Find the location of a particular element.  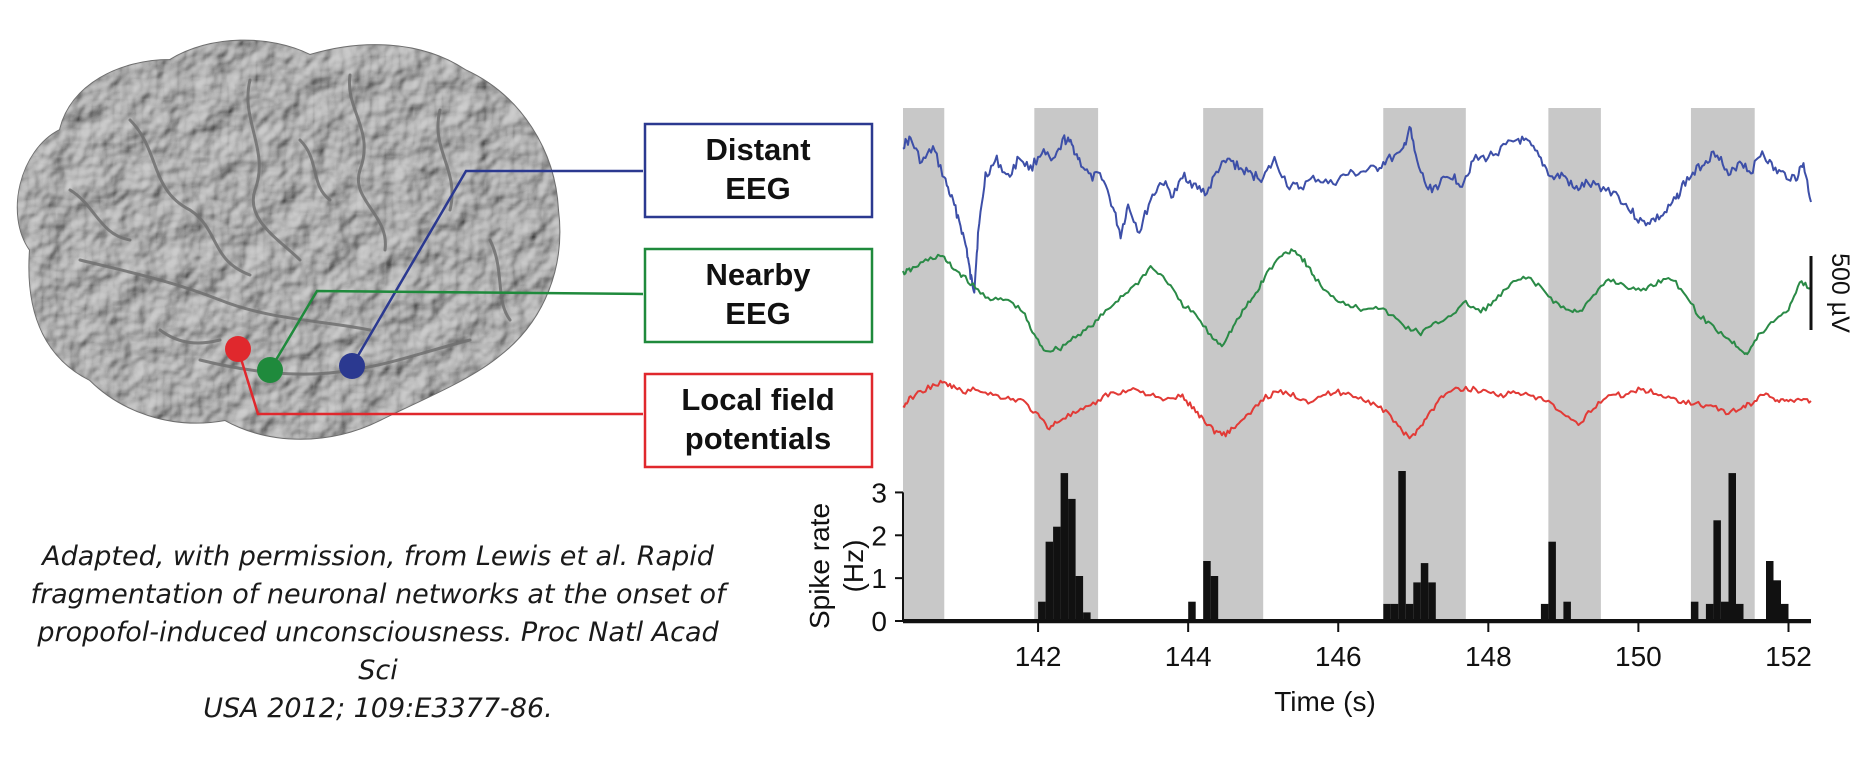

trace-distant-eeg is located at coordinates (1357, 209).